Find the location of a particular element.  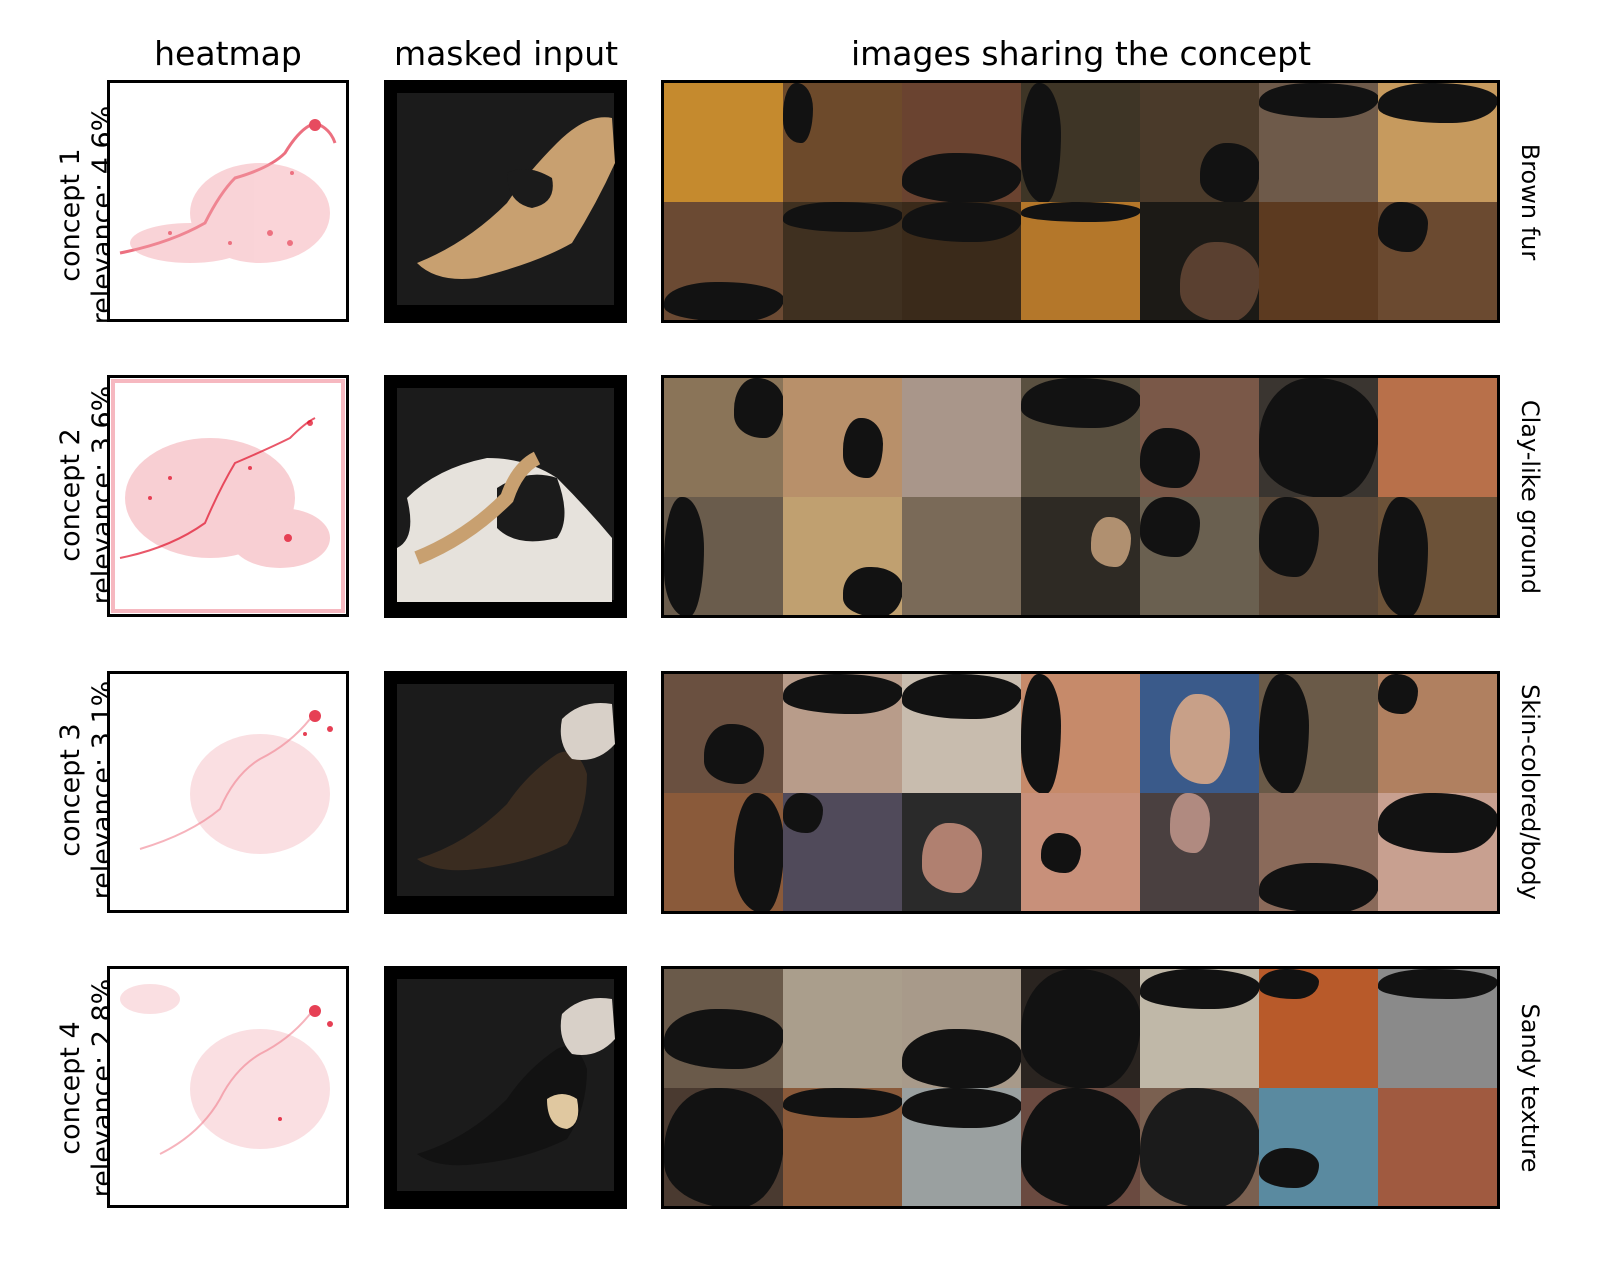

concept-name: concept 3 is located at coordinates (70, 790).